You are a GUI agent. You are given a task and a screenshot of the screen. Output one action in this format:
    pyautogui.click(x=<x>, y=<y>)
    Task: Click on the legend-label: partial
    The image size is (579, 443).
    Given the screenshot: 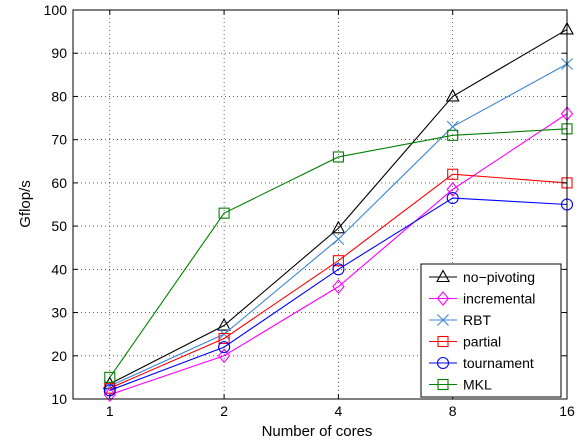 What is the action you would take?
    pyautogui.click(x=482, y=342)
    